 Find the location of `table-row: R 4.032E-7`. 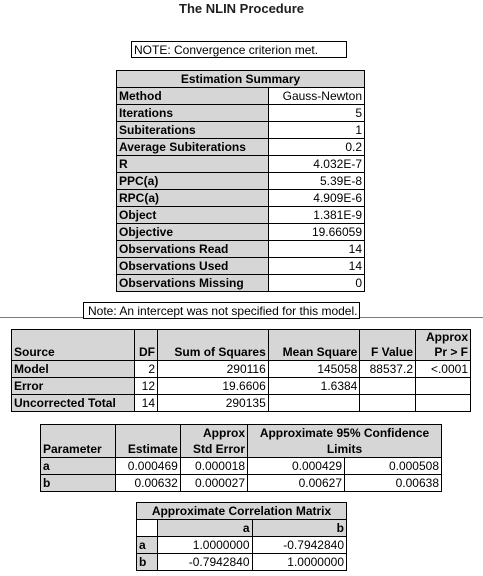

table-row: R 4.032E-7 is located at coordinates (240, 164).